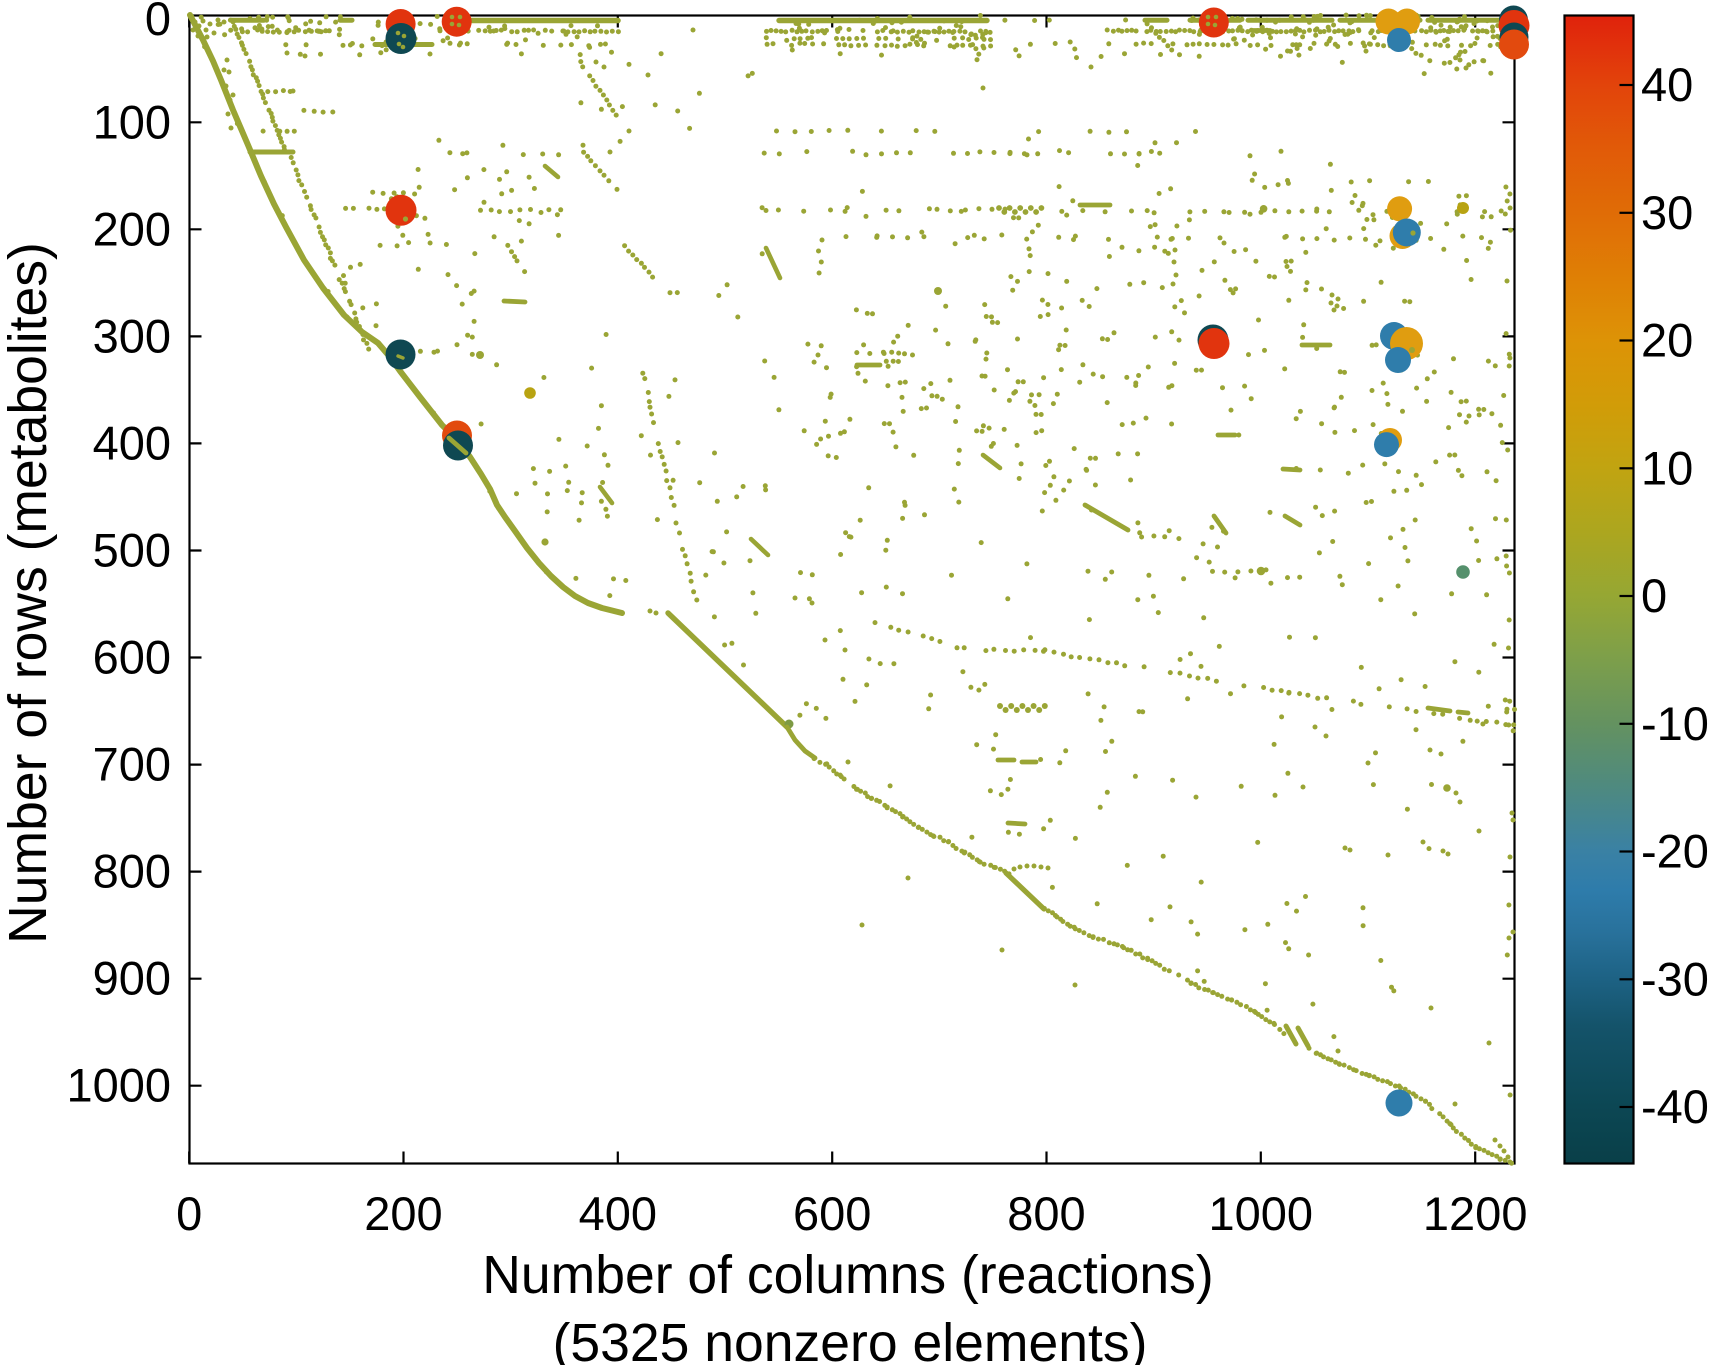 Image resolution: width=1712 pixels, height=1370 pixels. I want to click on svg-text: 900, so click(132, 978).